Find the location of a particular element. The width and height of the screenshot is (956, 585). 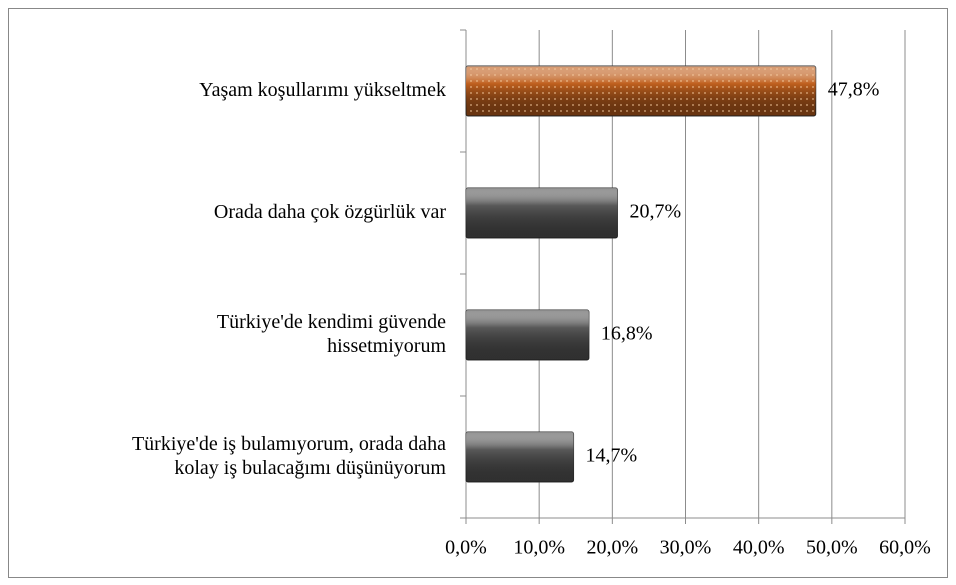

value-label: 20,7% is located at coordinates (655, 212).